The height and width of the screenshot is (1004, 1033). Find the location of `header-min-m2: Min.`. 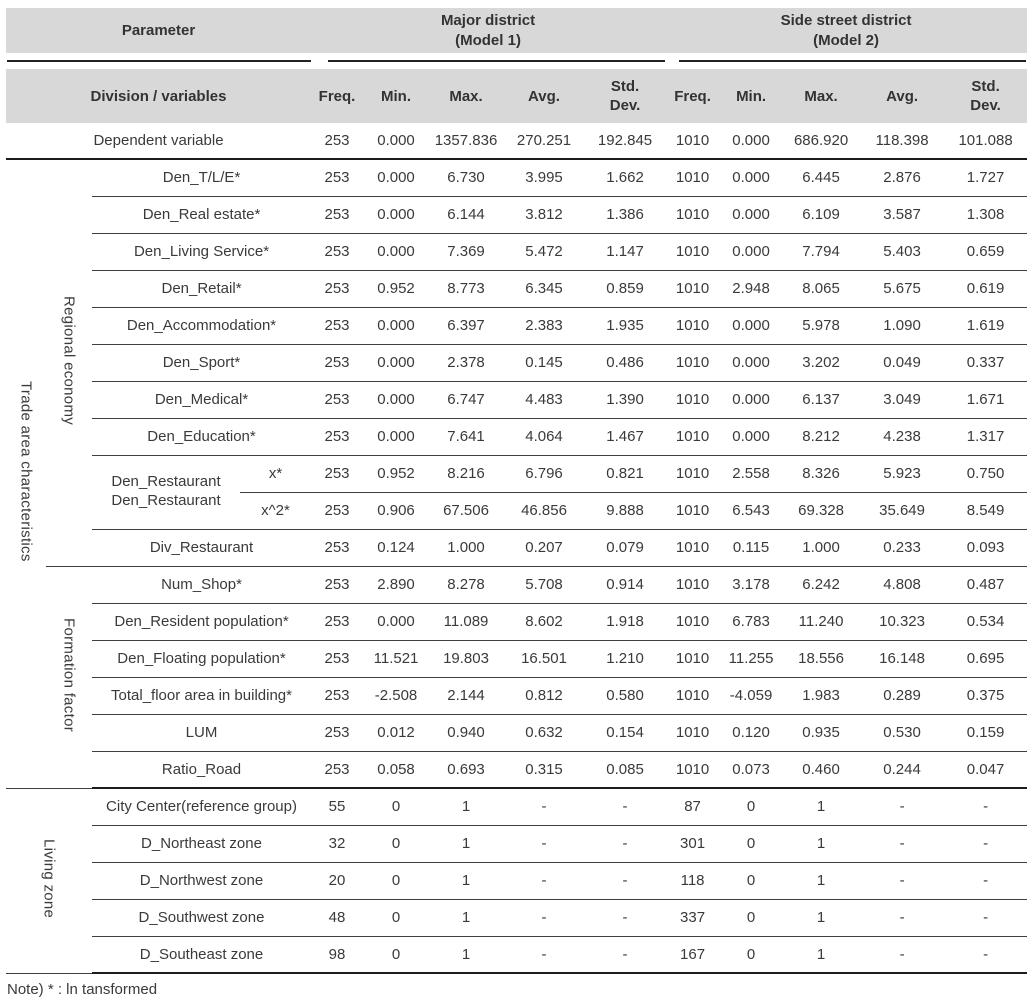

header-min-m2: Min. is located at coordinates (751, 96).